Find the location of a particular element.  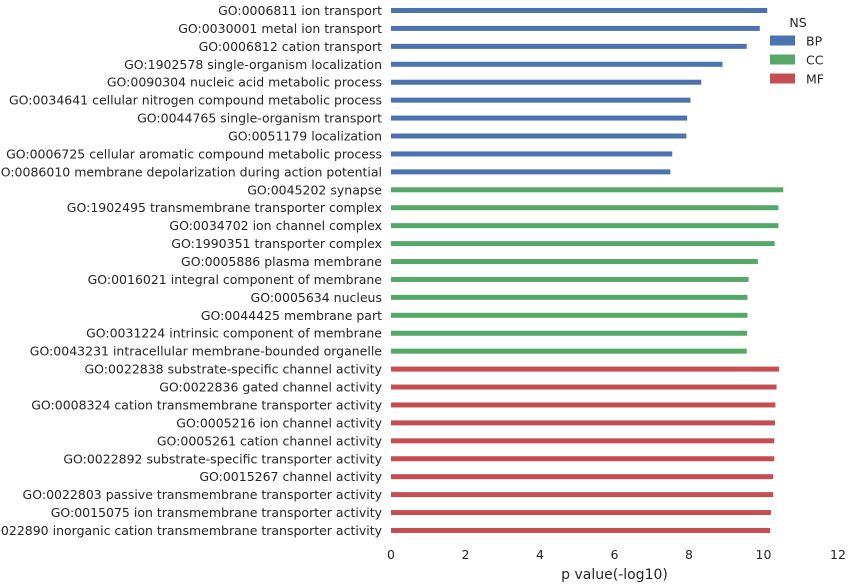

category-label: GO:0044765 single-organism transport is located at coordinates (259, 118).